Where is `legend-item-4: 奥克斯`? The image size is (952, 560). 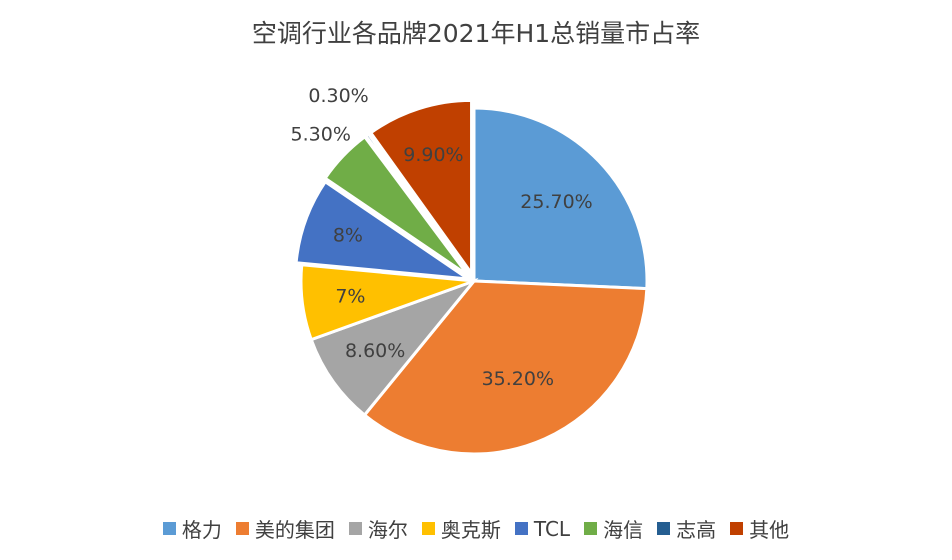 legend-item-4: 奥克斯 is located at coordinates (461, 528).